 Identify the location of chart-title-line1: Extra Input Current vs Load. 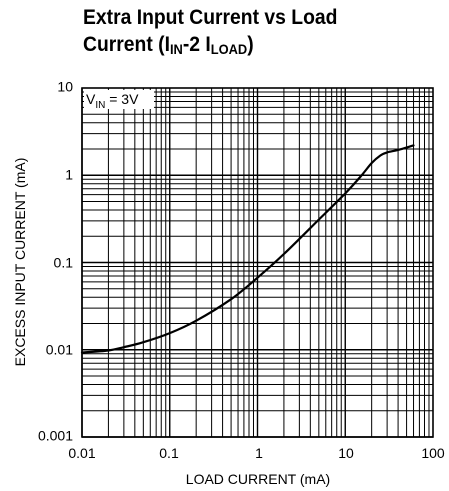
(210, 17).